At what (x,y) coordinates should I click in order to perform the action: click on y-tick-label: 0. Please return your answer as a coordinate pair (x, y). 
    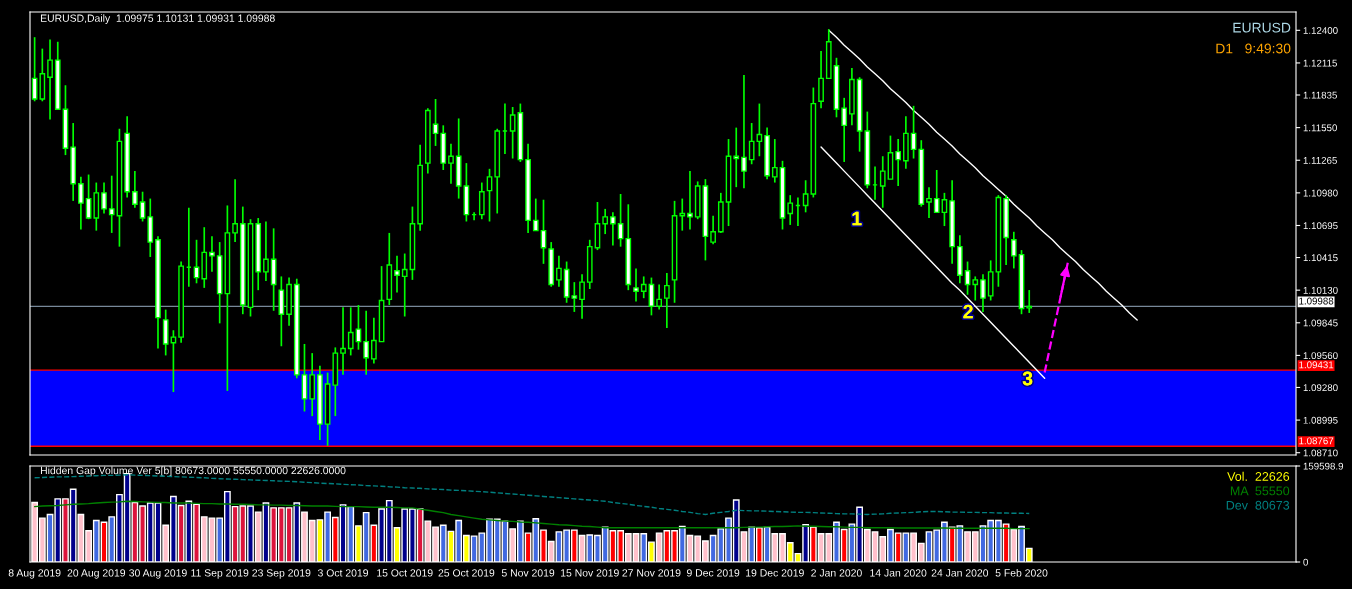
    Looking at the image, I should click on (1305, 562).